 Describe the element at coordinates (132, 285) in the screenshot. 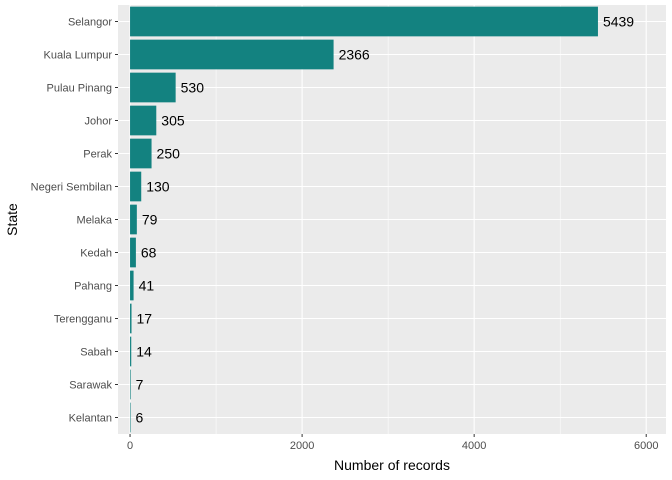

I see `bar-pahang` at that location.